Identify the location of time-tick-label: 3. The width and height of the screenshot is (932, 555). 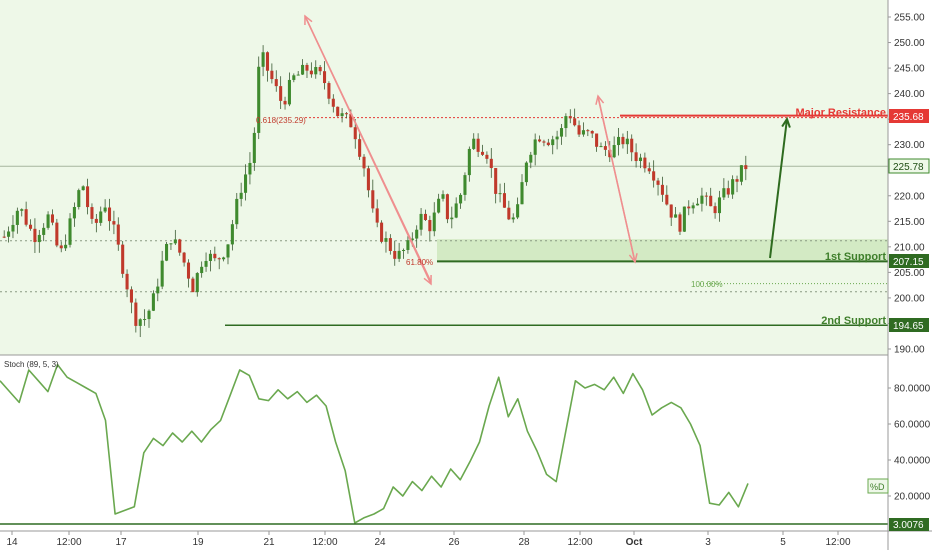
(708, 542).